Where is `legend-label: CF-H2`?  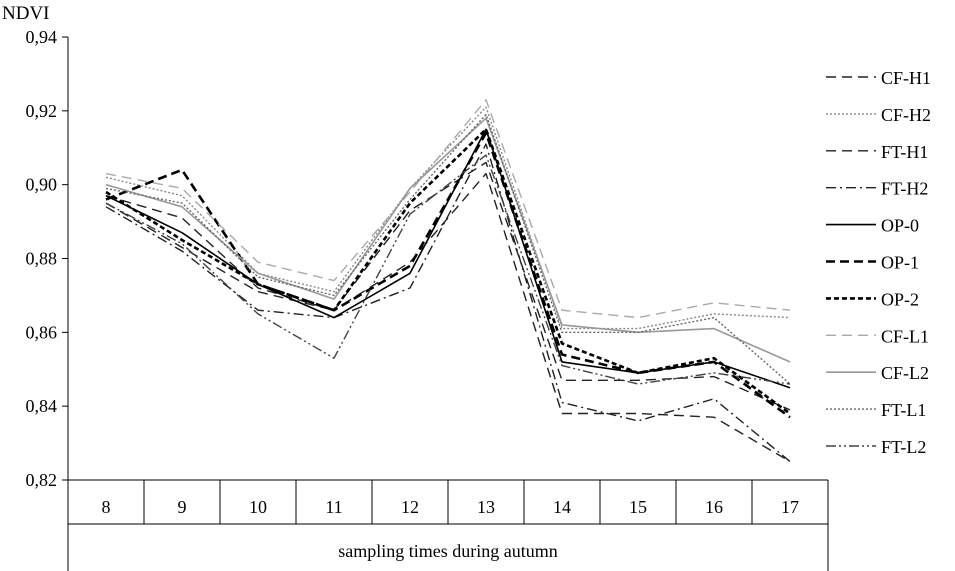
legend-label: CF-H2 is located at coordinates (906, 115).